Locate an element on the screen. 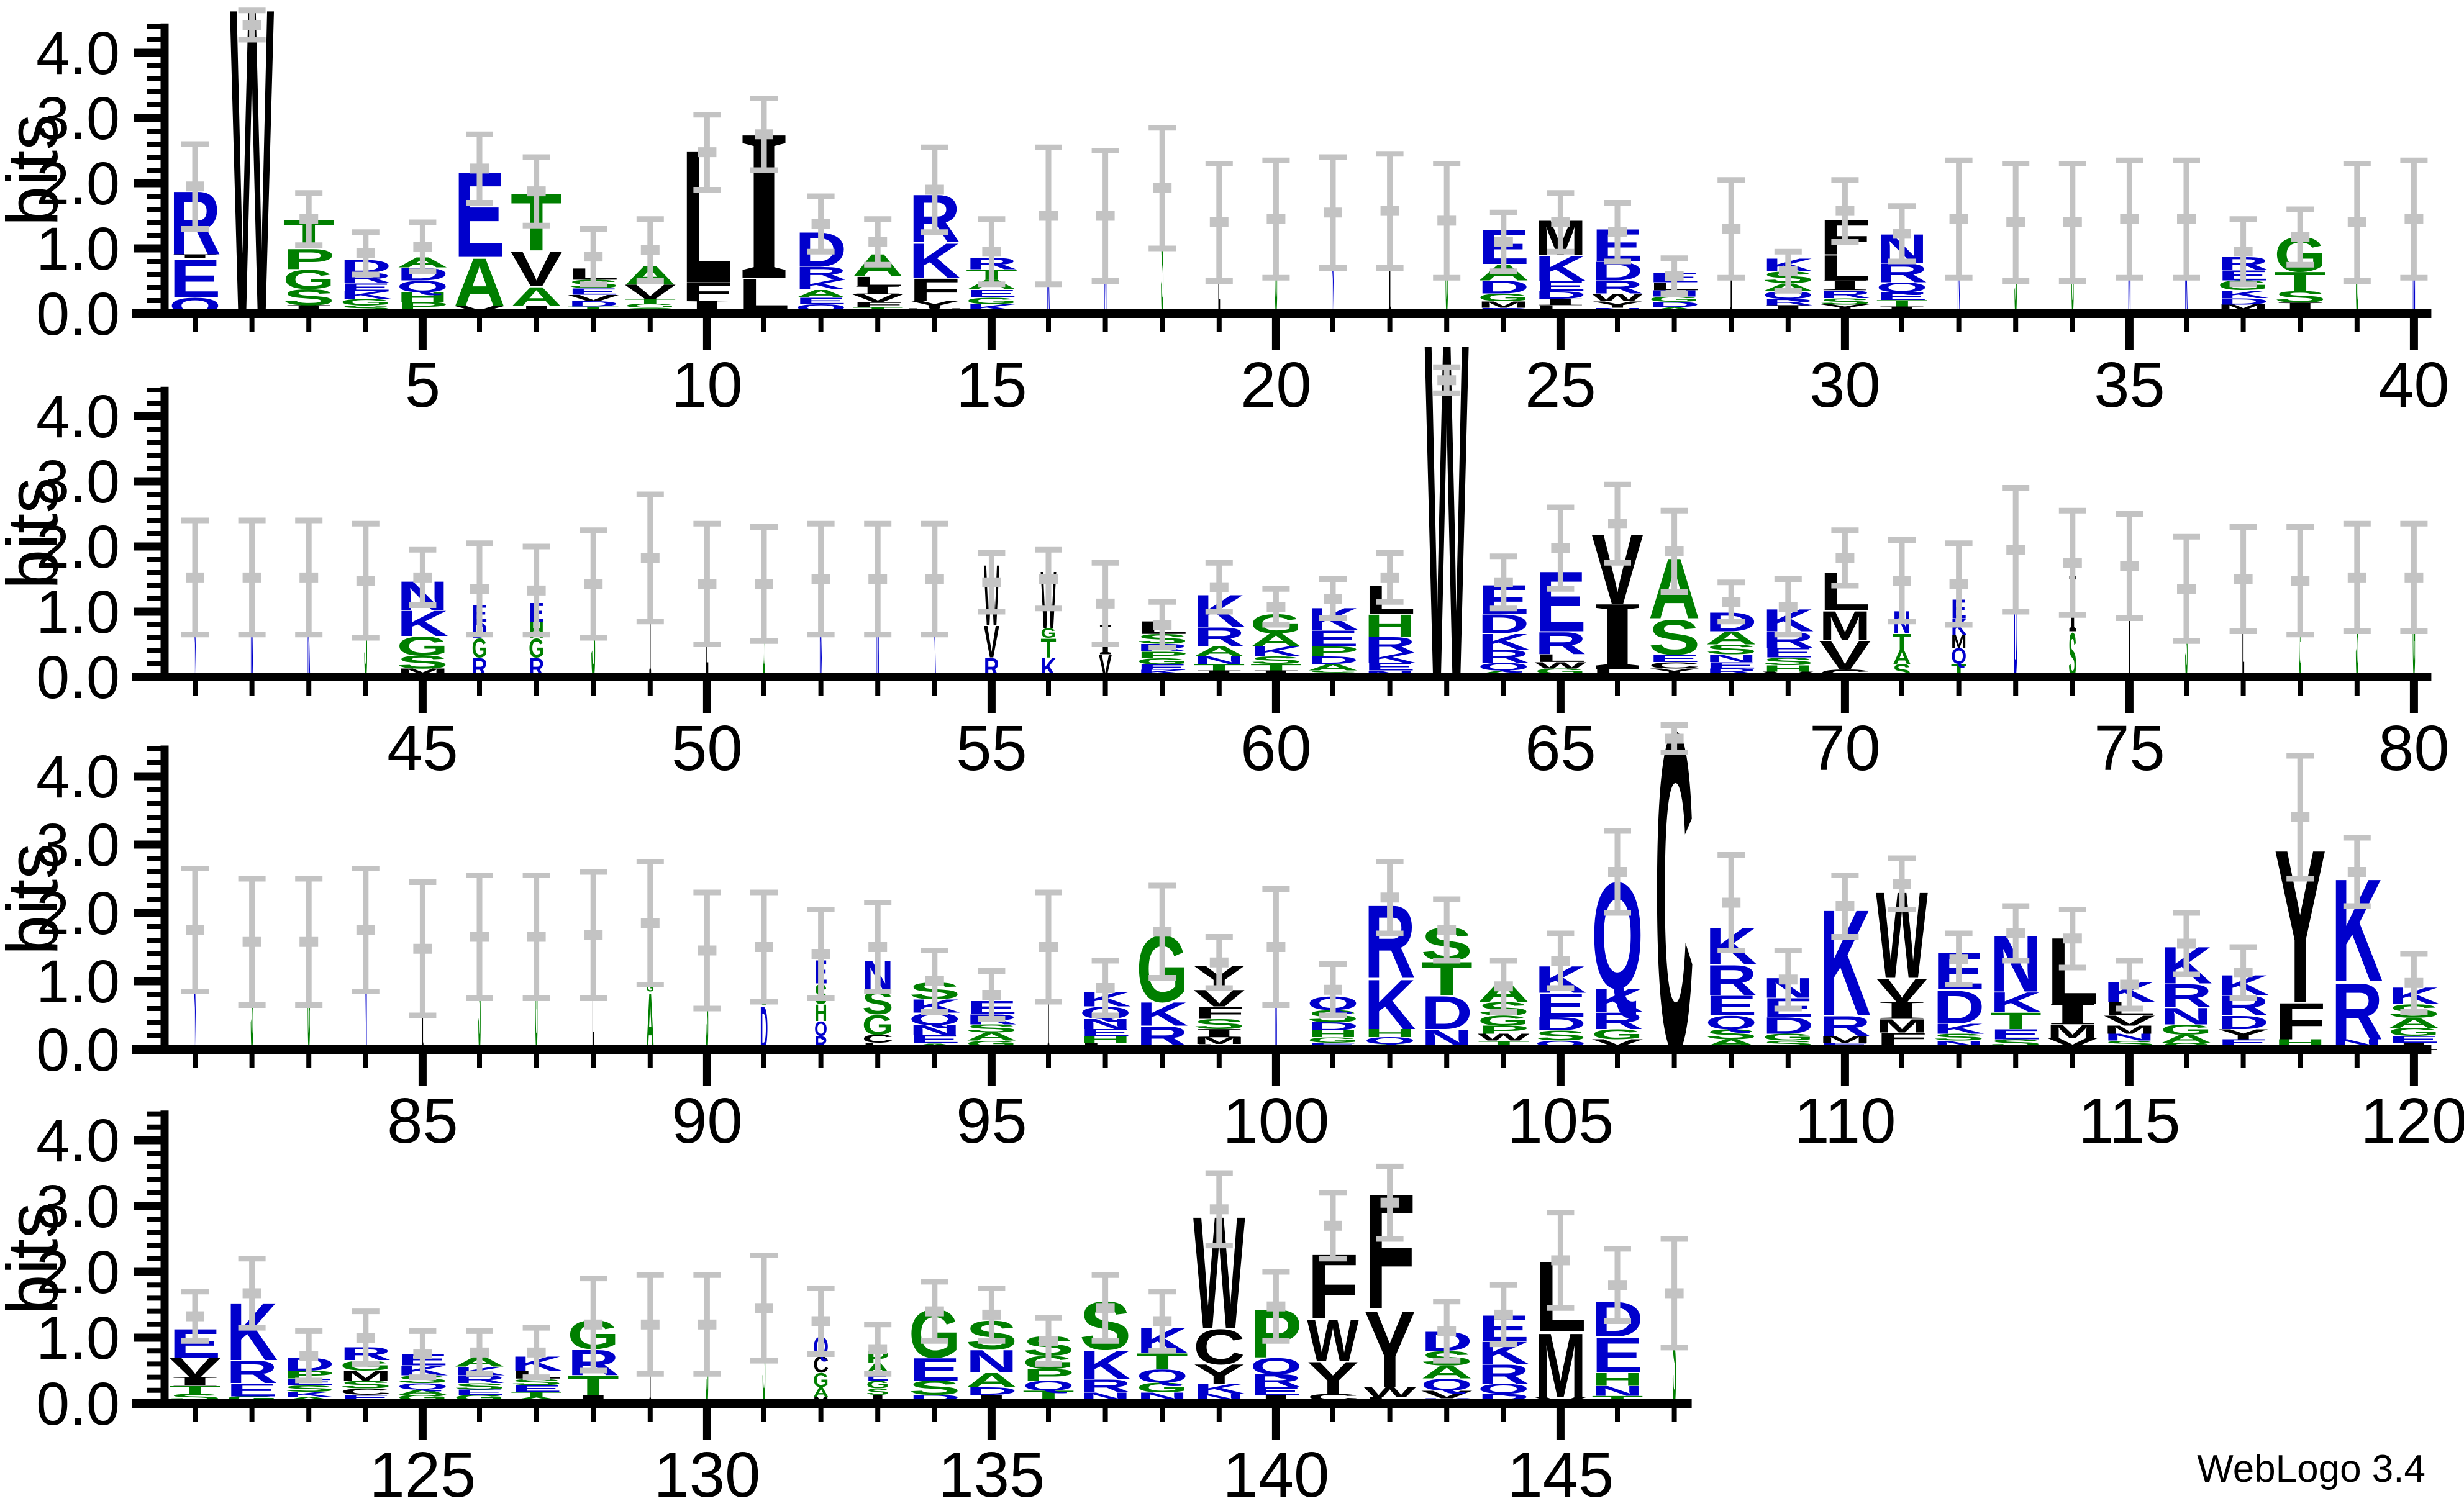 The width and height of the screenshot is (2464, 1501). svg-text: 60 is located at coordinates (1276, 748).